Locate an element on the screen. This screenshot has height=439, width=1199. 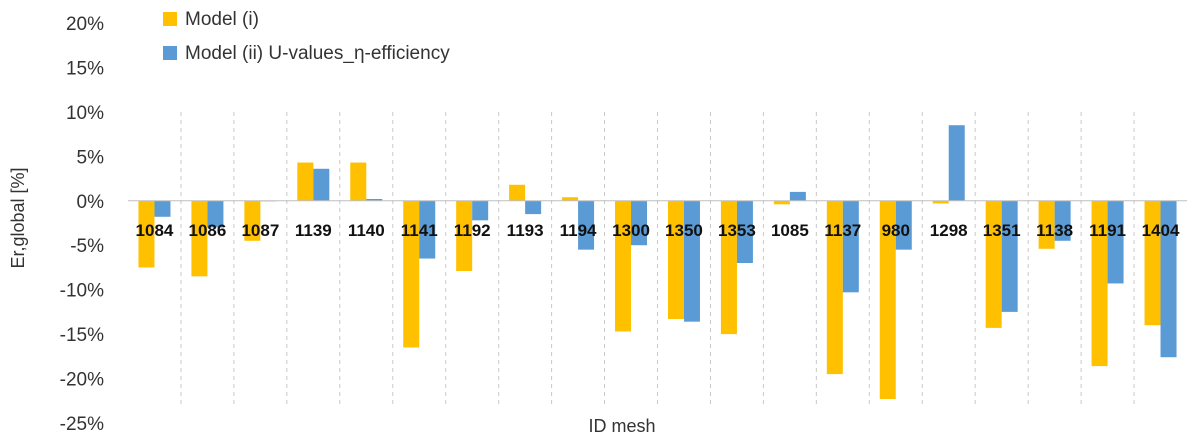
category-label: 1087 is located at coordinates (260, 230).